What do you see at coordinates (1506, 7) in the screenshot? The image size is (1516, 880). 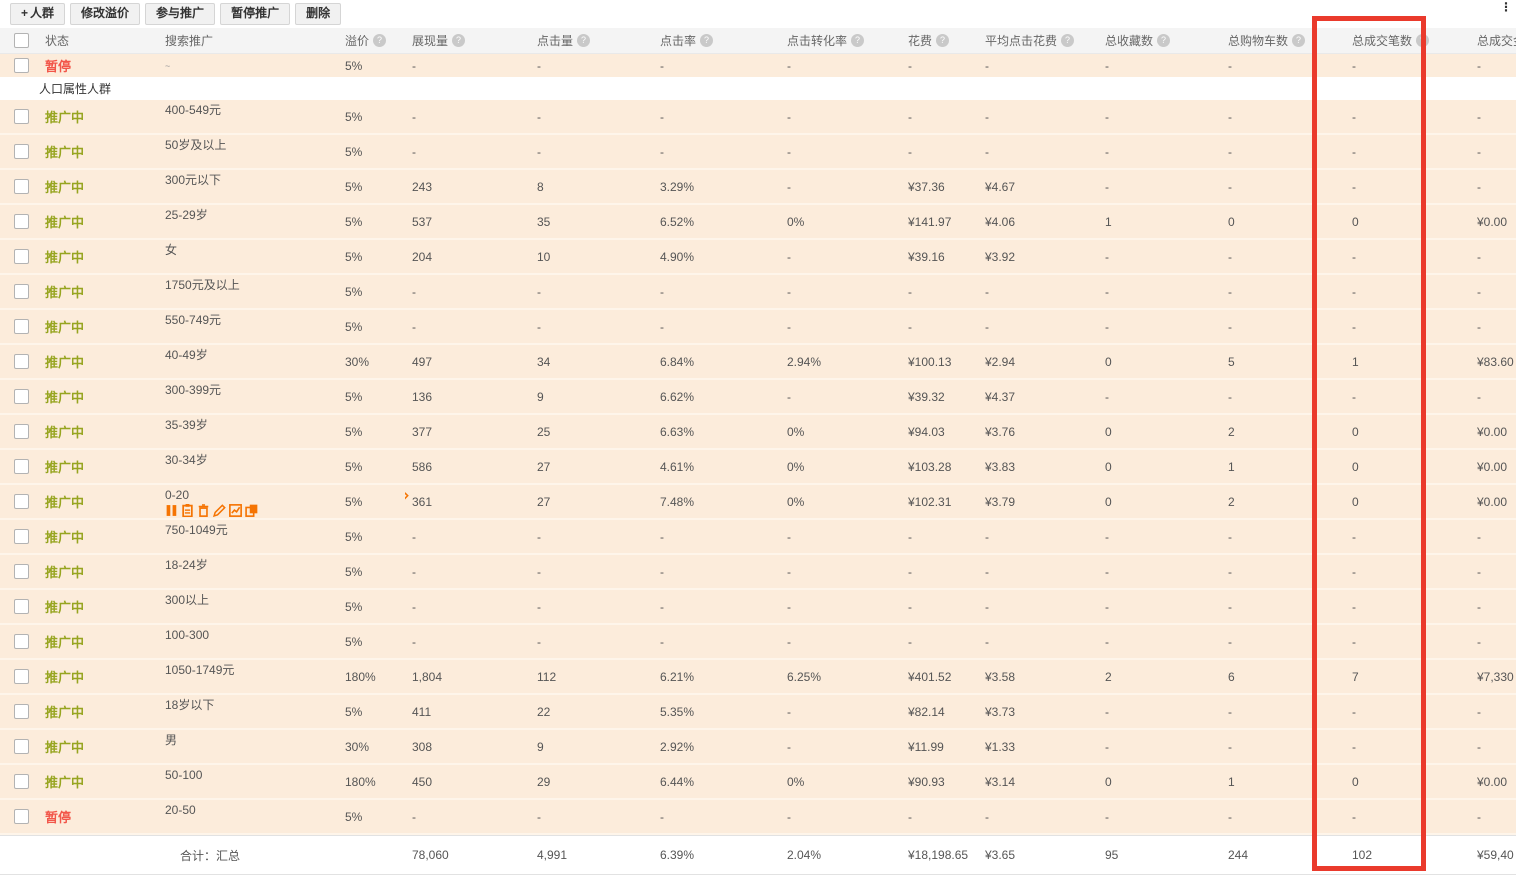 I see `overflow-menu-icon: ⋮` at bounding box center [1506, 7].